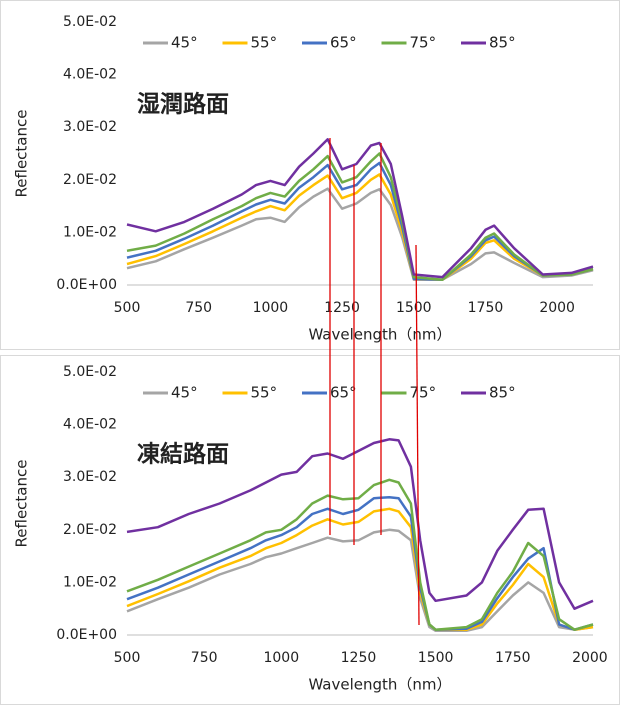  What do you see at coordinates (374, 382) in the screenshot?
I see `reference-lines` at bounding box center [374, 382].